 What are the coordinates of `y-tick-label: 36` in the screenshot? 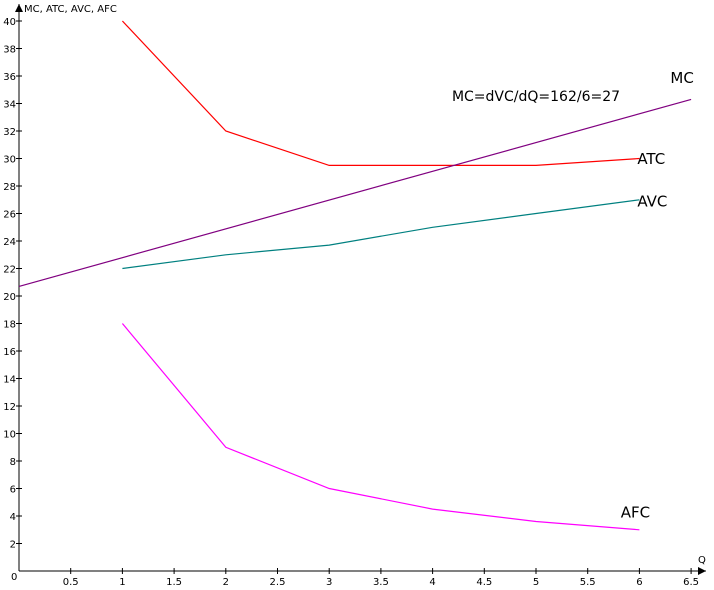 It's located at (9, 77).